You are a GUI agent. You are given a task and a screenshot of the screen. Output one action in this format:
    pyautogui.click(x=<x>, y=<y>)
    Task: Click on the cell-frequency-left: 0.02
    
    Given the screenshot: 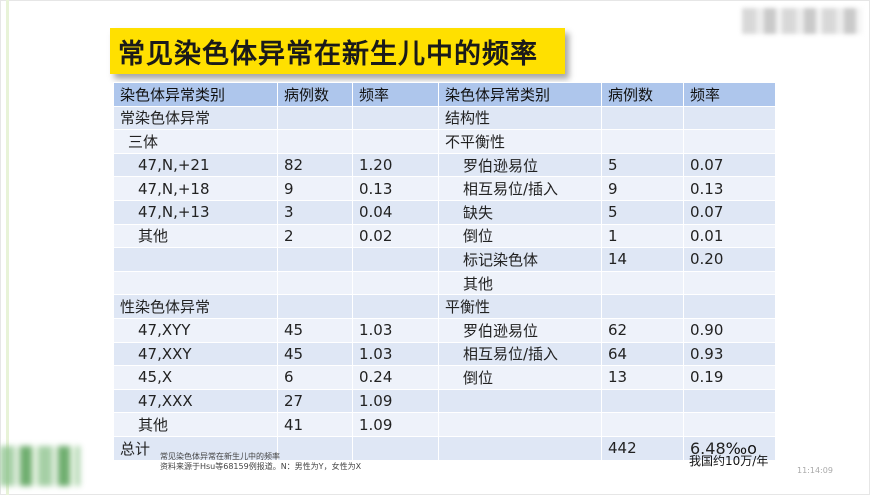 What is the action you would take?
    pyautogui.click(x=395, y=236)
    